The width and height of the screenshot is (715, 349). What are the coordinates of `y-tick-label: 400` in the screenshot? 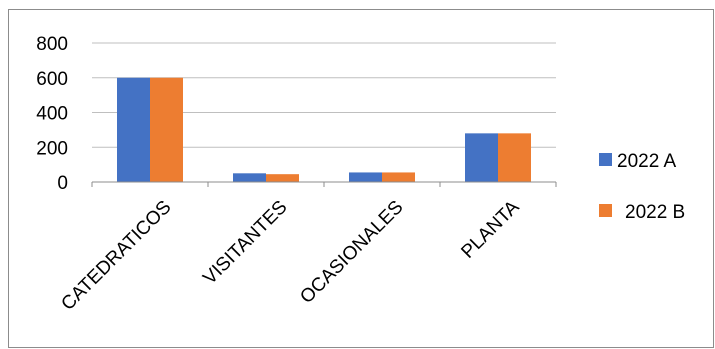 It's located at (52, 114).